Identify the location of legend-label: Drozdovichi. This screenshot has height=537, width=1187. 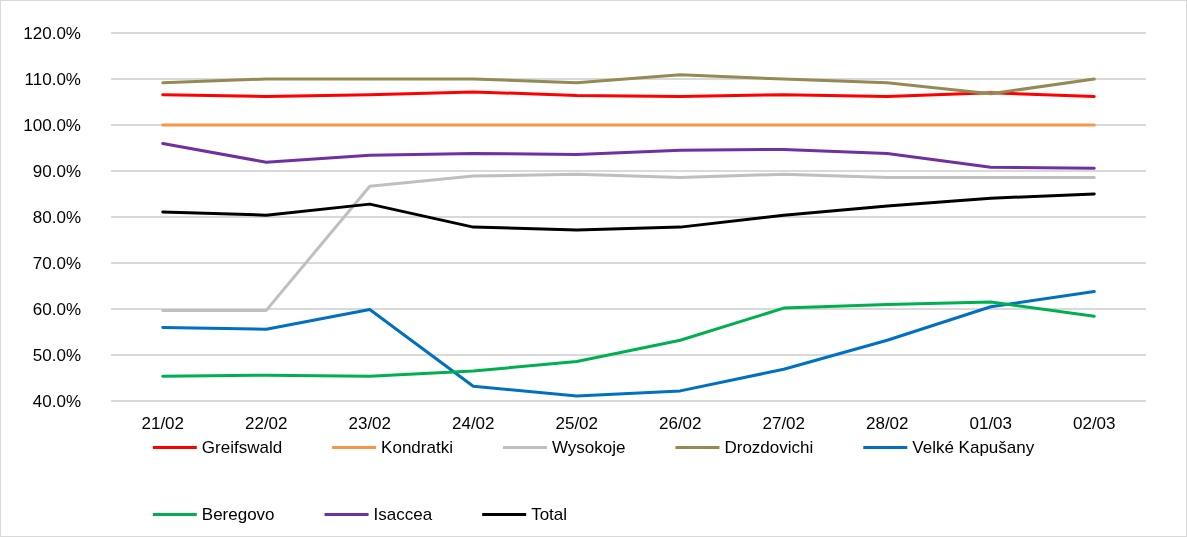
(769, 447).